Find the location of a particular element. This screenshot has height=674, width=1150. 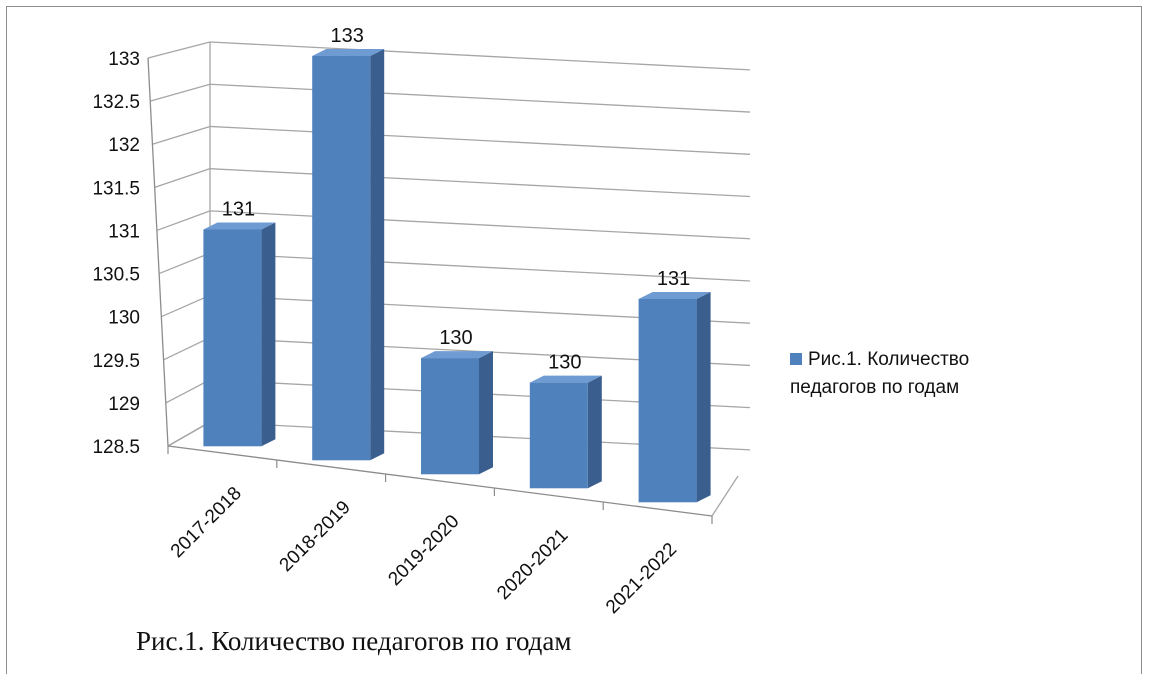

floor-right-edge is located at coordinates (725, 496).